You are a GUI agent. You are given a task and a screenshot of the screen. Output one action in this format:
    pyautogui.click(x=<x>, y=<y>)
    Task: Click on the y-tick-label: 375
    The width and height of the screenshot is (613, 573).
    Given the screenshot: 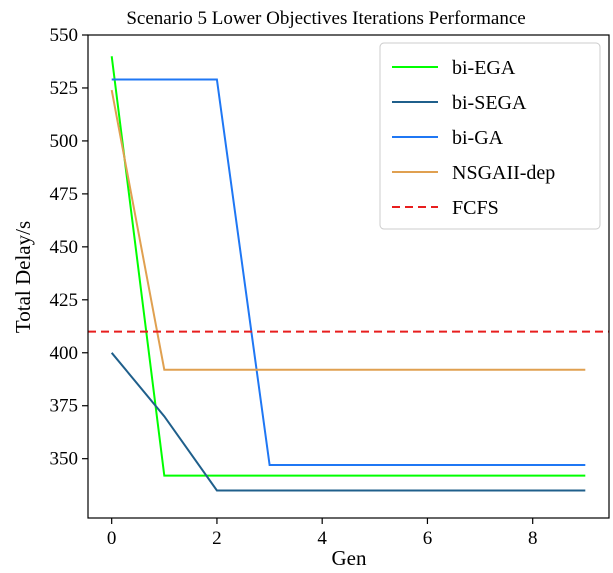 What is the action you would take?
    pyautogui.click(x=64, y=406)
    